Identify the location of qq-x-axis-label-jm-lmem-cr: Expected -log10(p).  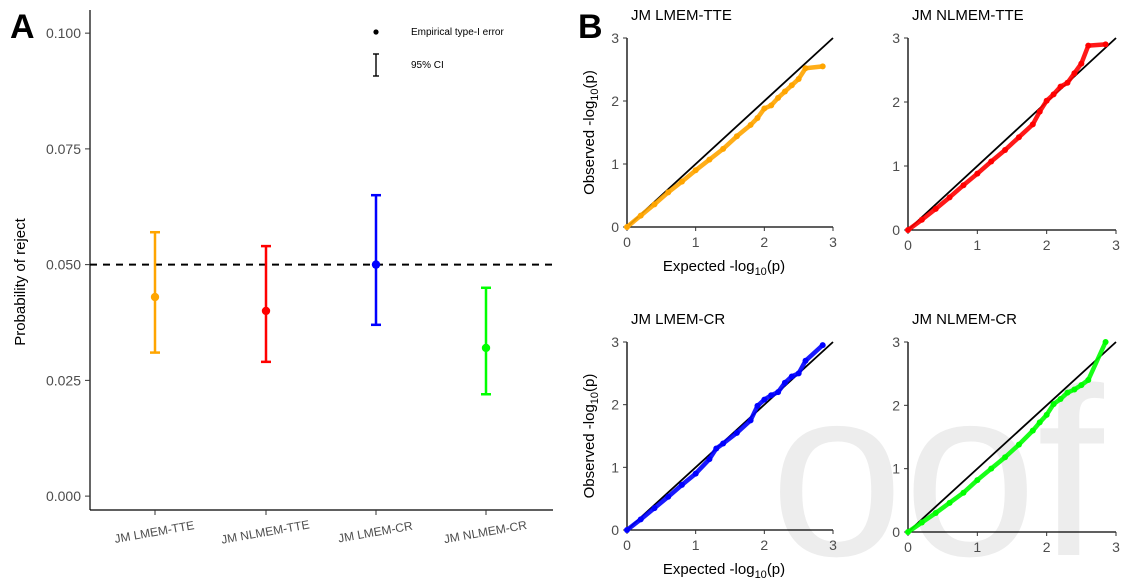
(724, 571).